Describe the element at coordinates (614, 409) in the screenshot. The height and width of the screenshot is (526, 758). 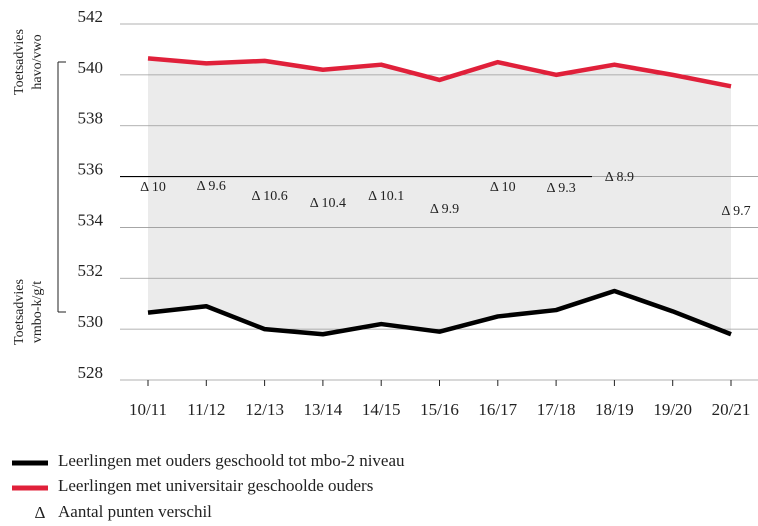
I see `x-tick-label: 18/19` at that location.